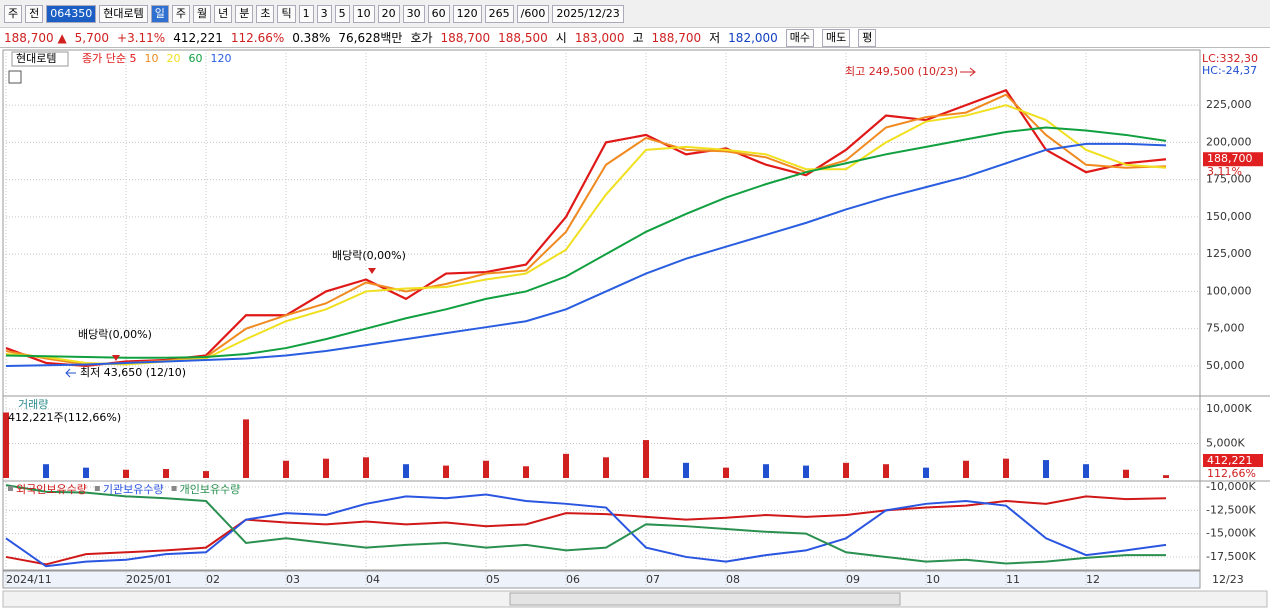  I want to click on legend-entry: 20, so click(173, 58).